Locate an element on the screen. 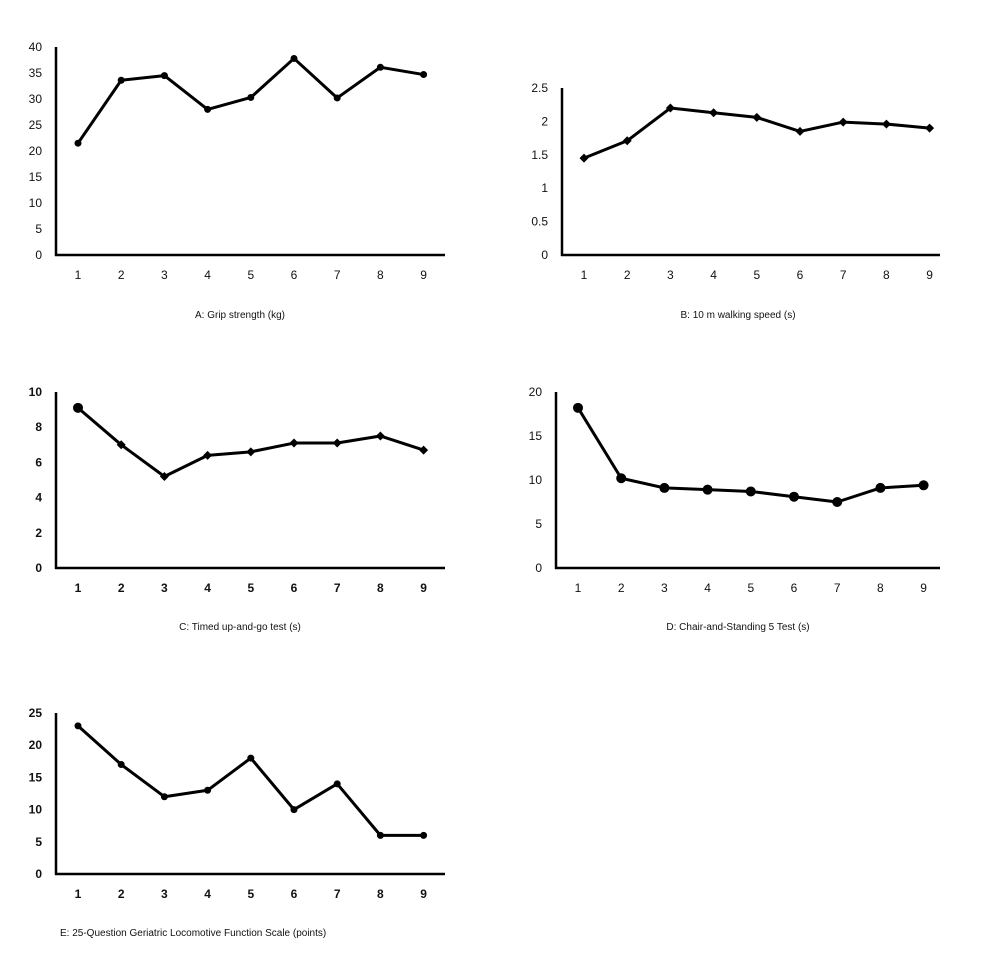 Image resolution: width=986 pixels, height=973 pixels. y-tick-label: 4 is located at coordinates (38, 498).